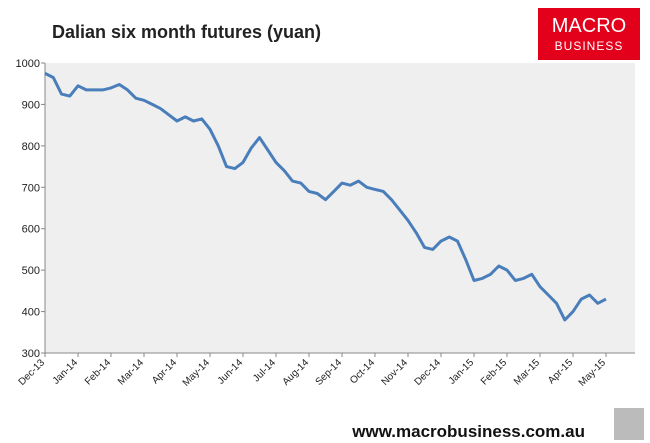  I want to click on x-tick-label: Dec-13, so click(32, 372).